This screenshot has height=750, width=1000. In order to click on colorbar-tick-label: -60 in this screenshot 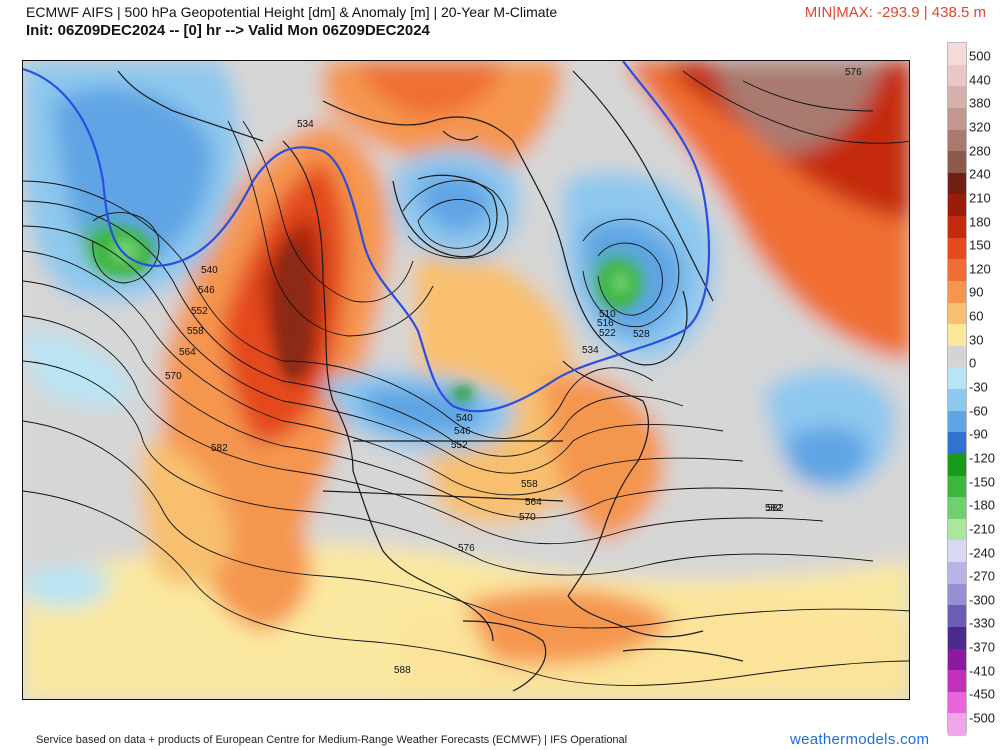, I will do `click(978, 411)`.